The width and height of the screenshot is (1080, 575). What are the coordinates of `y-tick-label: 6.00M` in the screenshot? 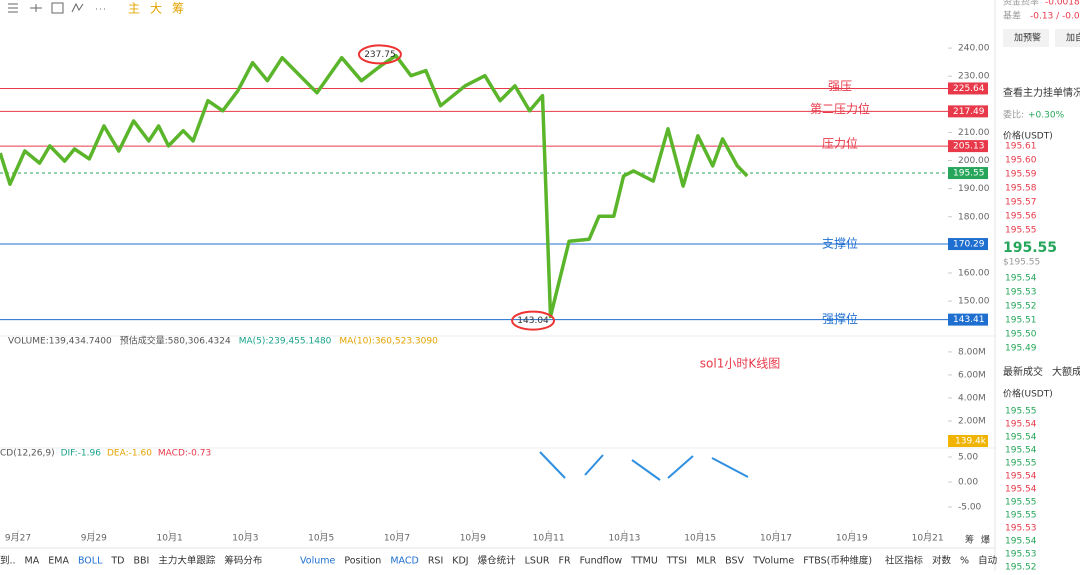 It's located at (972, 375).